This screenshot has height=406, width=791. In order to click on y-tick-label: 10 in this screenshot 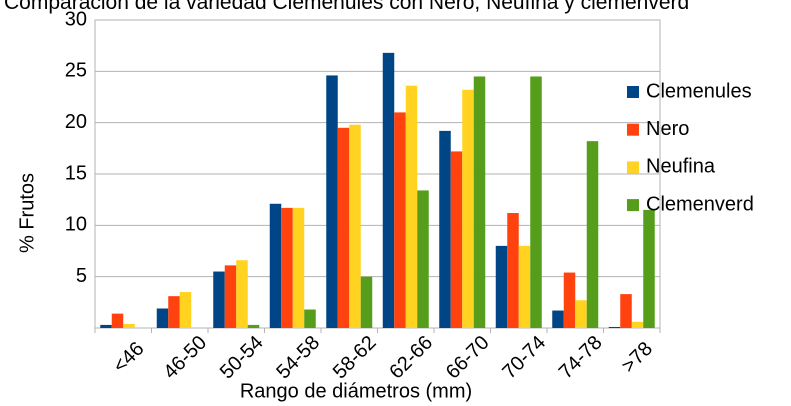, I will do `click(76, 225)`.